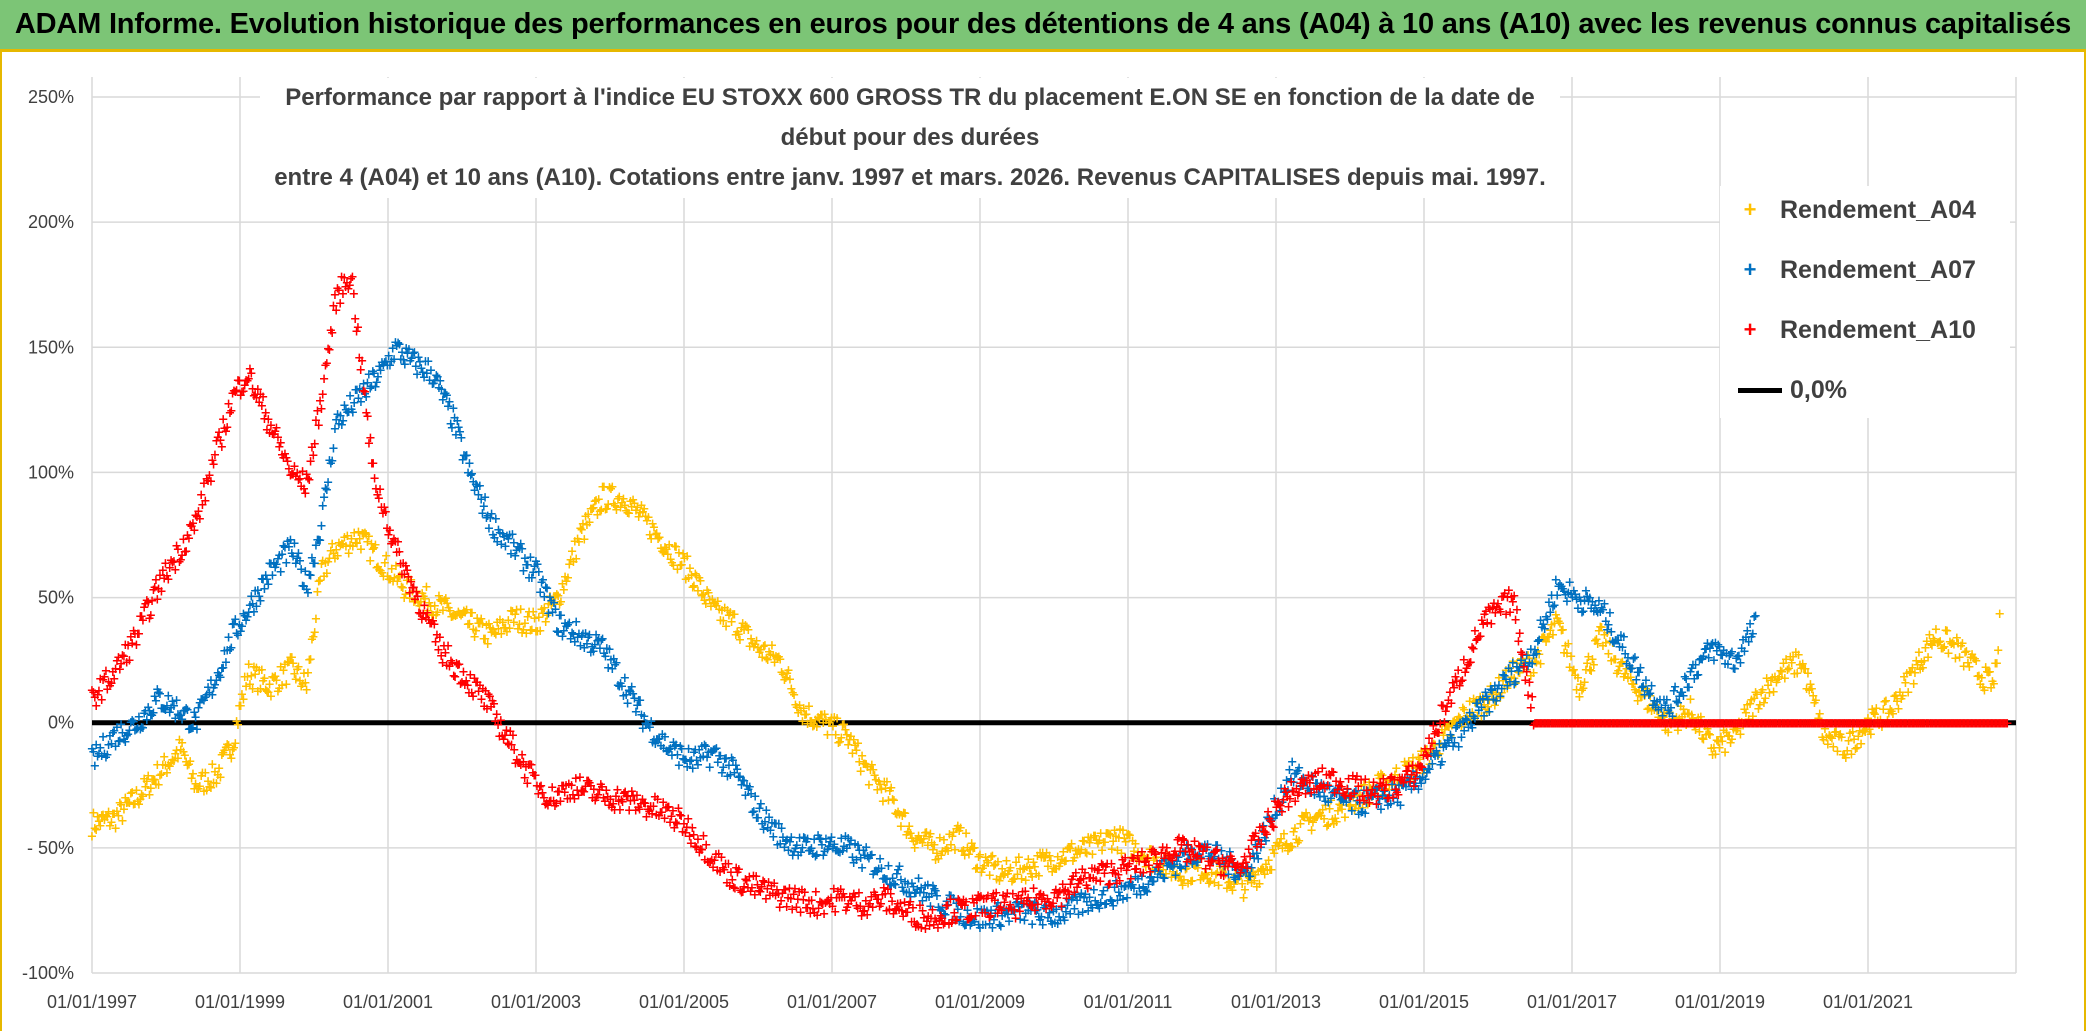 The width and height of the screenshot is (2086, 1031). I want to click on x-tick-label: 01/01/1997, so click(92, 1002).